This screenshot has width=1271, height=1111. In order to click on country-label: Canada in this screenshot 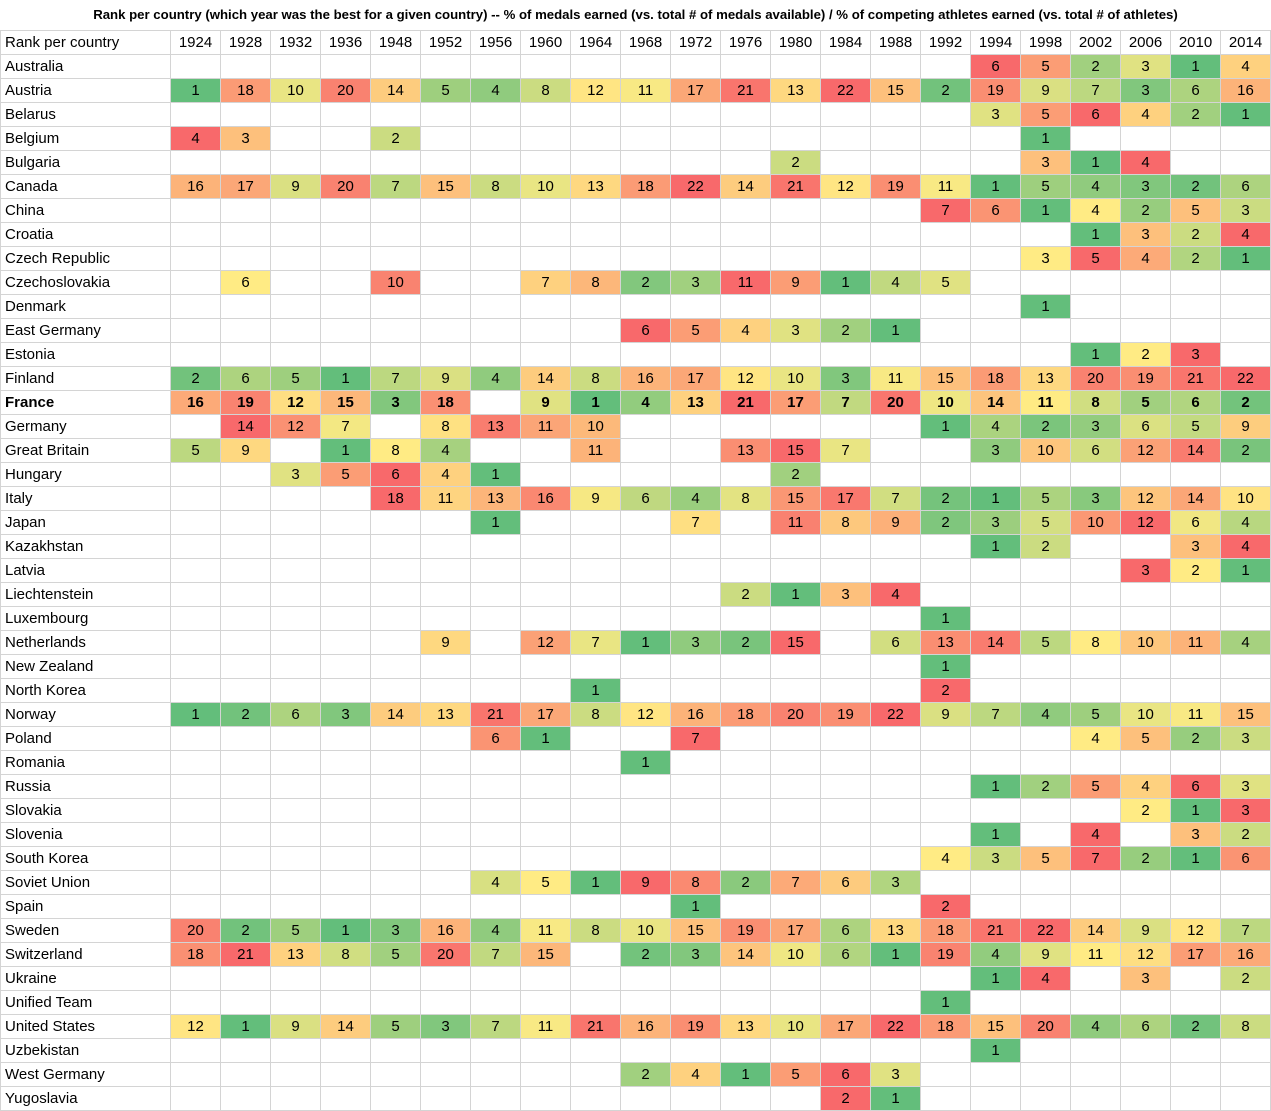, I will do `click(85, 186)`.